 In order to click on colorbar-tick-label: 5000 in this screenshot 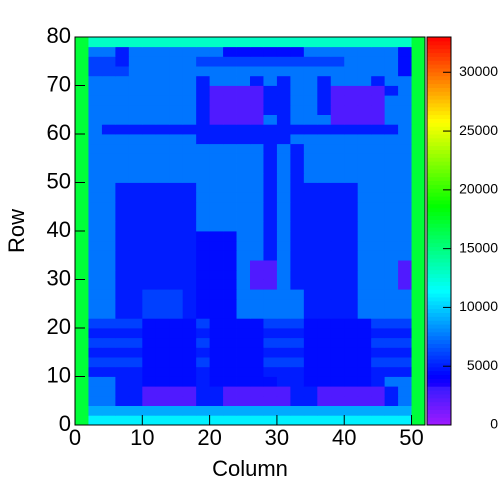, I will do `click(482, 365)`.